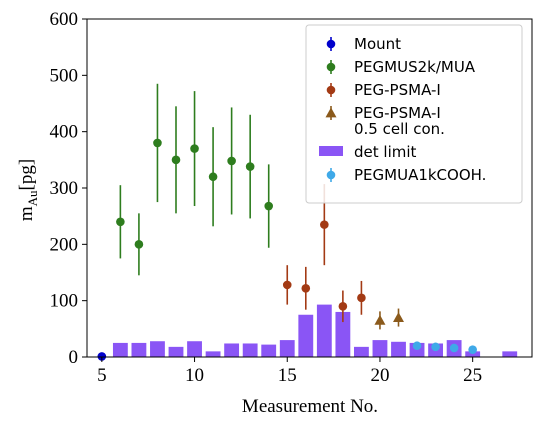 The width and height of the screenshot is (550, 421). Describe the element at coordinates (420, 175) in the screenshot. I see `legend-label-4: PEGMUA1kCOOH.` at that location.